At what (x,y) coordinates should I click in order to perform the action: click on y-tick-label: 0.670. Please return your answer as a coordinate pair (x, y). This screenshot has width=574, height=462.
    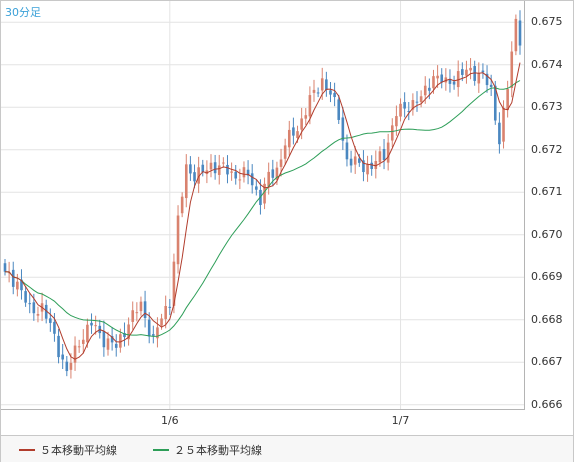
    Looking at the image, I should click on (547, 234).